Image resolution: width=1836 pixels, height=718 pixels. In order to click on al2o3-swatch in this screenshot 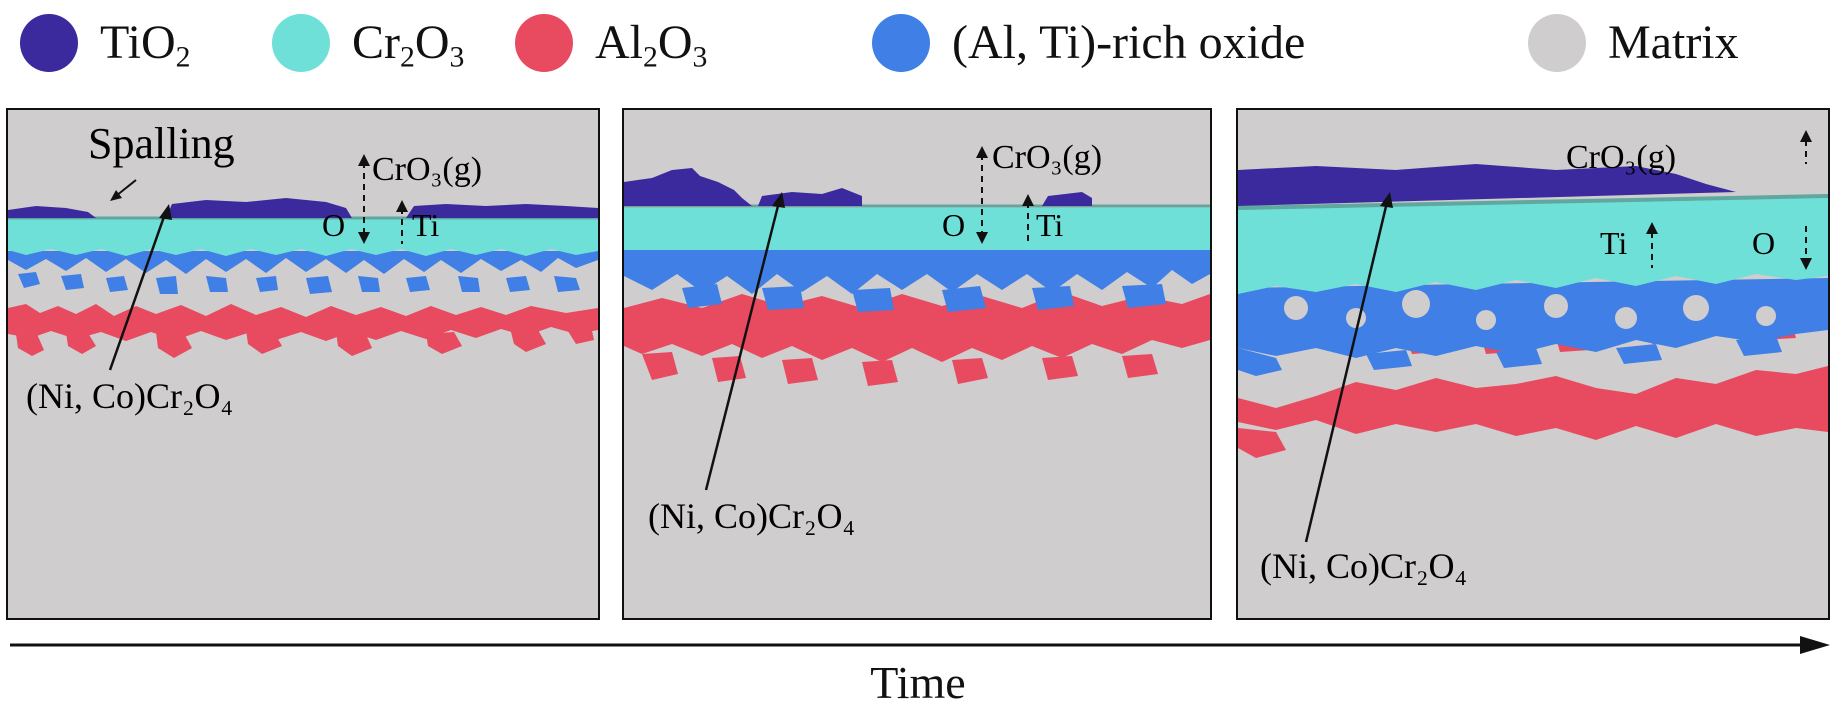, I will do `click(544, 43)`.